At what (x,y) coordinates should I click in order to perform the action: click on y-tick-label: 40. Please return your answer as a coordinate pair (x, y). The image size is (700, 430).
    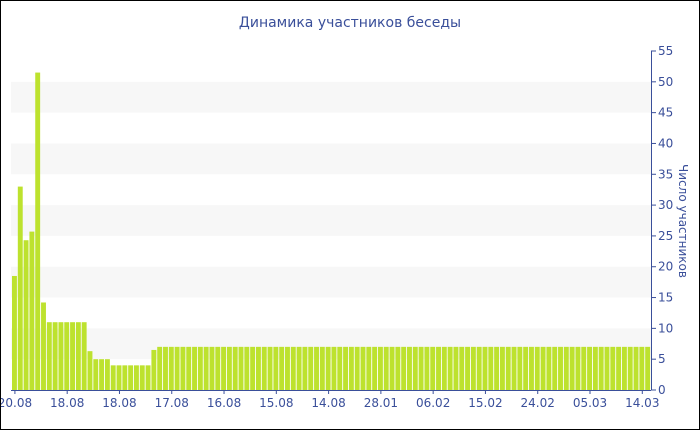
    Looking at the image, I should click on (665, 143).